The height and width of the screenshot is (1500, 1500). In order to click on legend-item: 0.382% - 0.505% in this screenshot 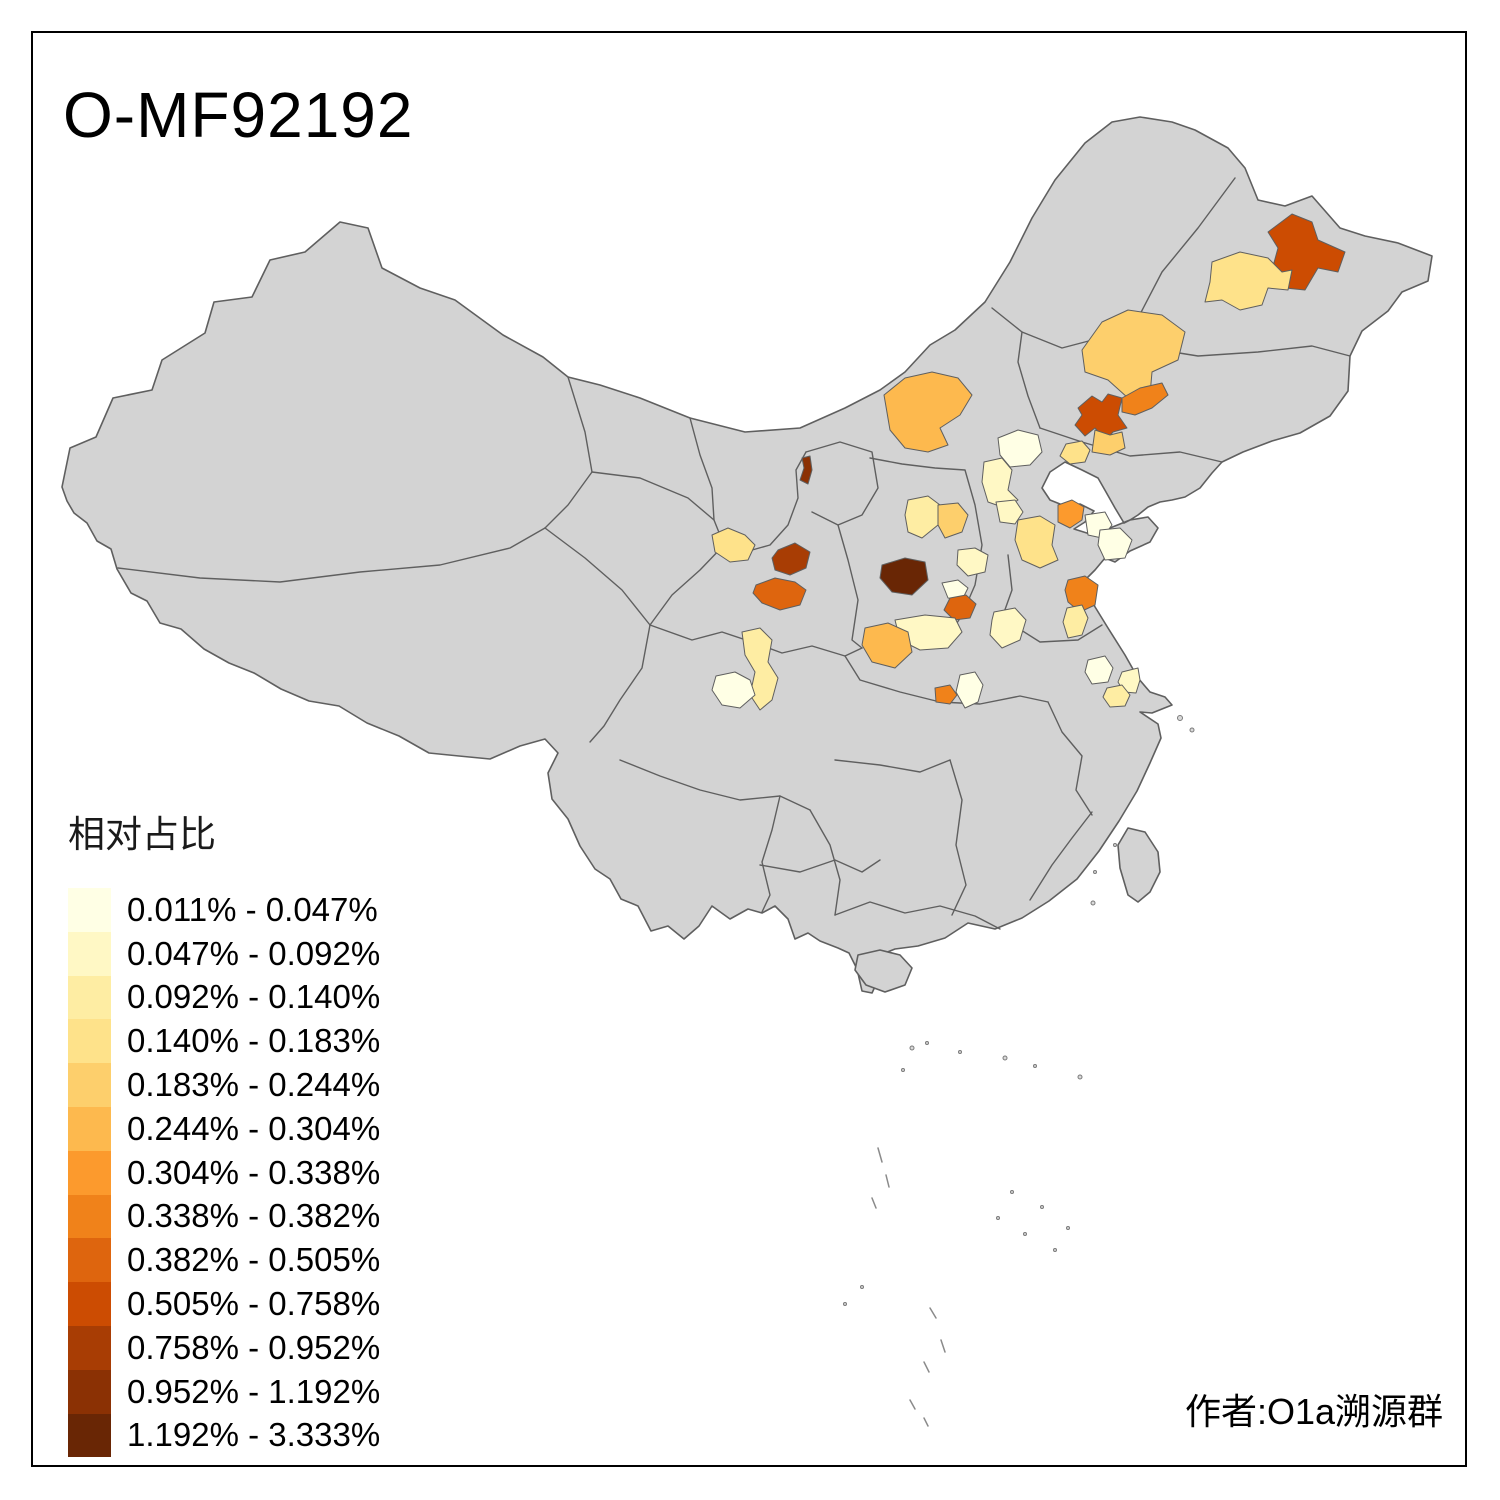, I will do `click(224, 1260)`.